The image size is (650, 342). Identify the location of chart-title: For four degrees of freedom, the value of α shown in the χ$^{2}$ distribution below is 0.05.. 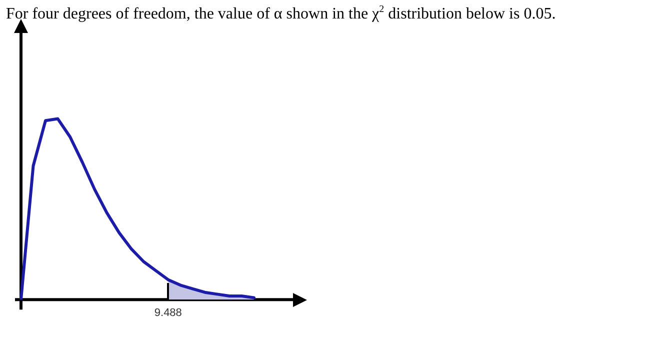
(281, 14).